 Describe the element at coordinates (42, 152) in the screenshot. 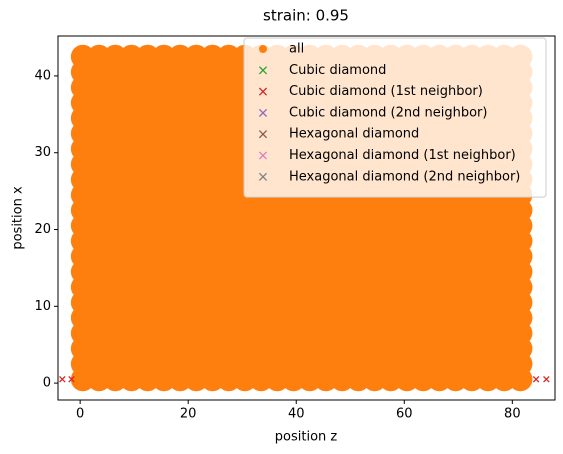

I see `y-tick-label: 30` at that location.